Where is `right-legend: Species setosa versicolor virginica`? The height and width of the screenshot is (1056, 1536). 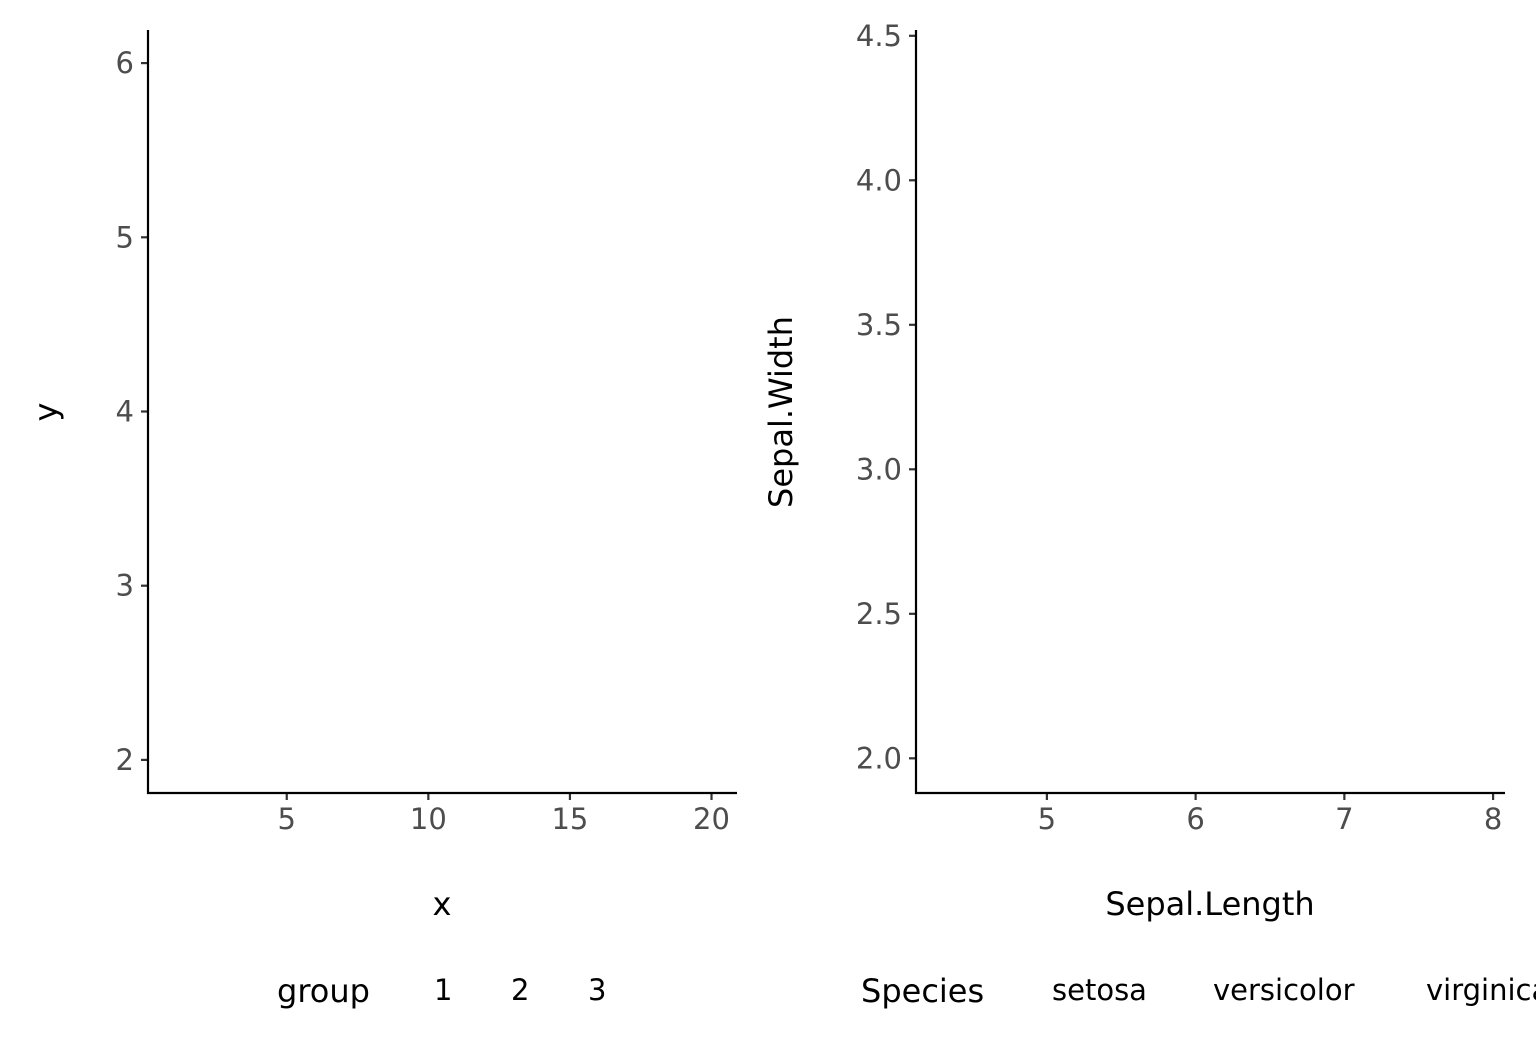
right-legend: Species setosa versicolor virginica is located at coordinates (1198, 991).